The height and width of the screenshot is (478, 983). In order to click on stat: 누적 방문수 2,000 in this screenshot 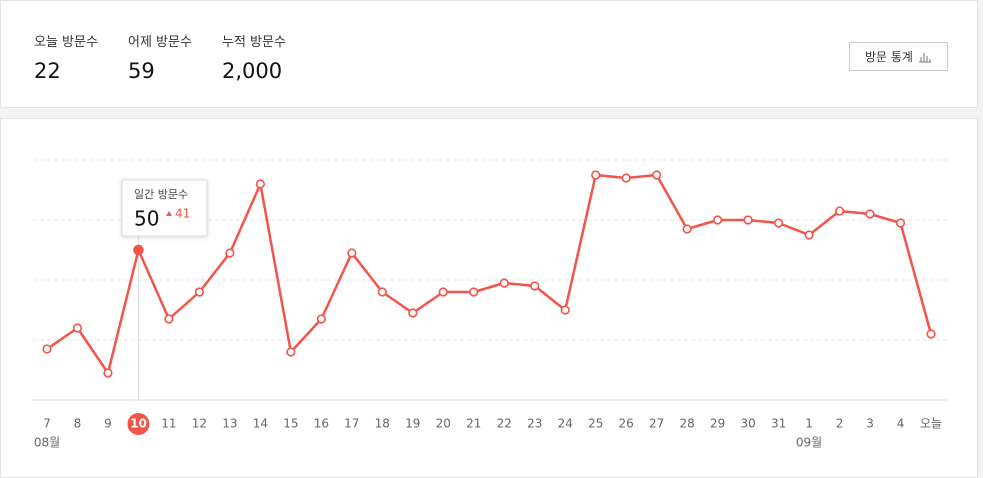, I will do `click(254, 57)`.